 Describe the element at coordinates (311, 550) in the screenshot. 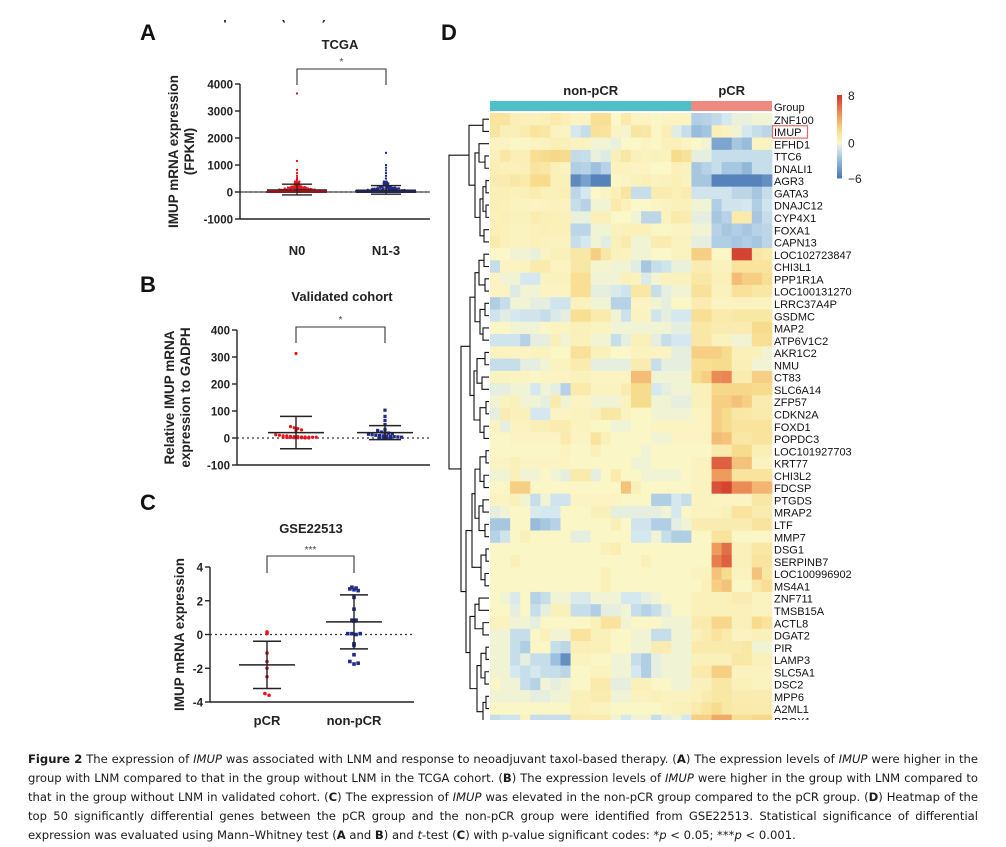

I see `significance-label: ***` at that location.